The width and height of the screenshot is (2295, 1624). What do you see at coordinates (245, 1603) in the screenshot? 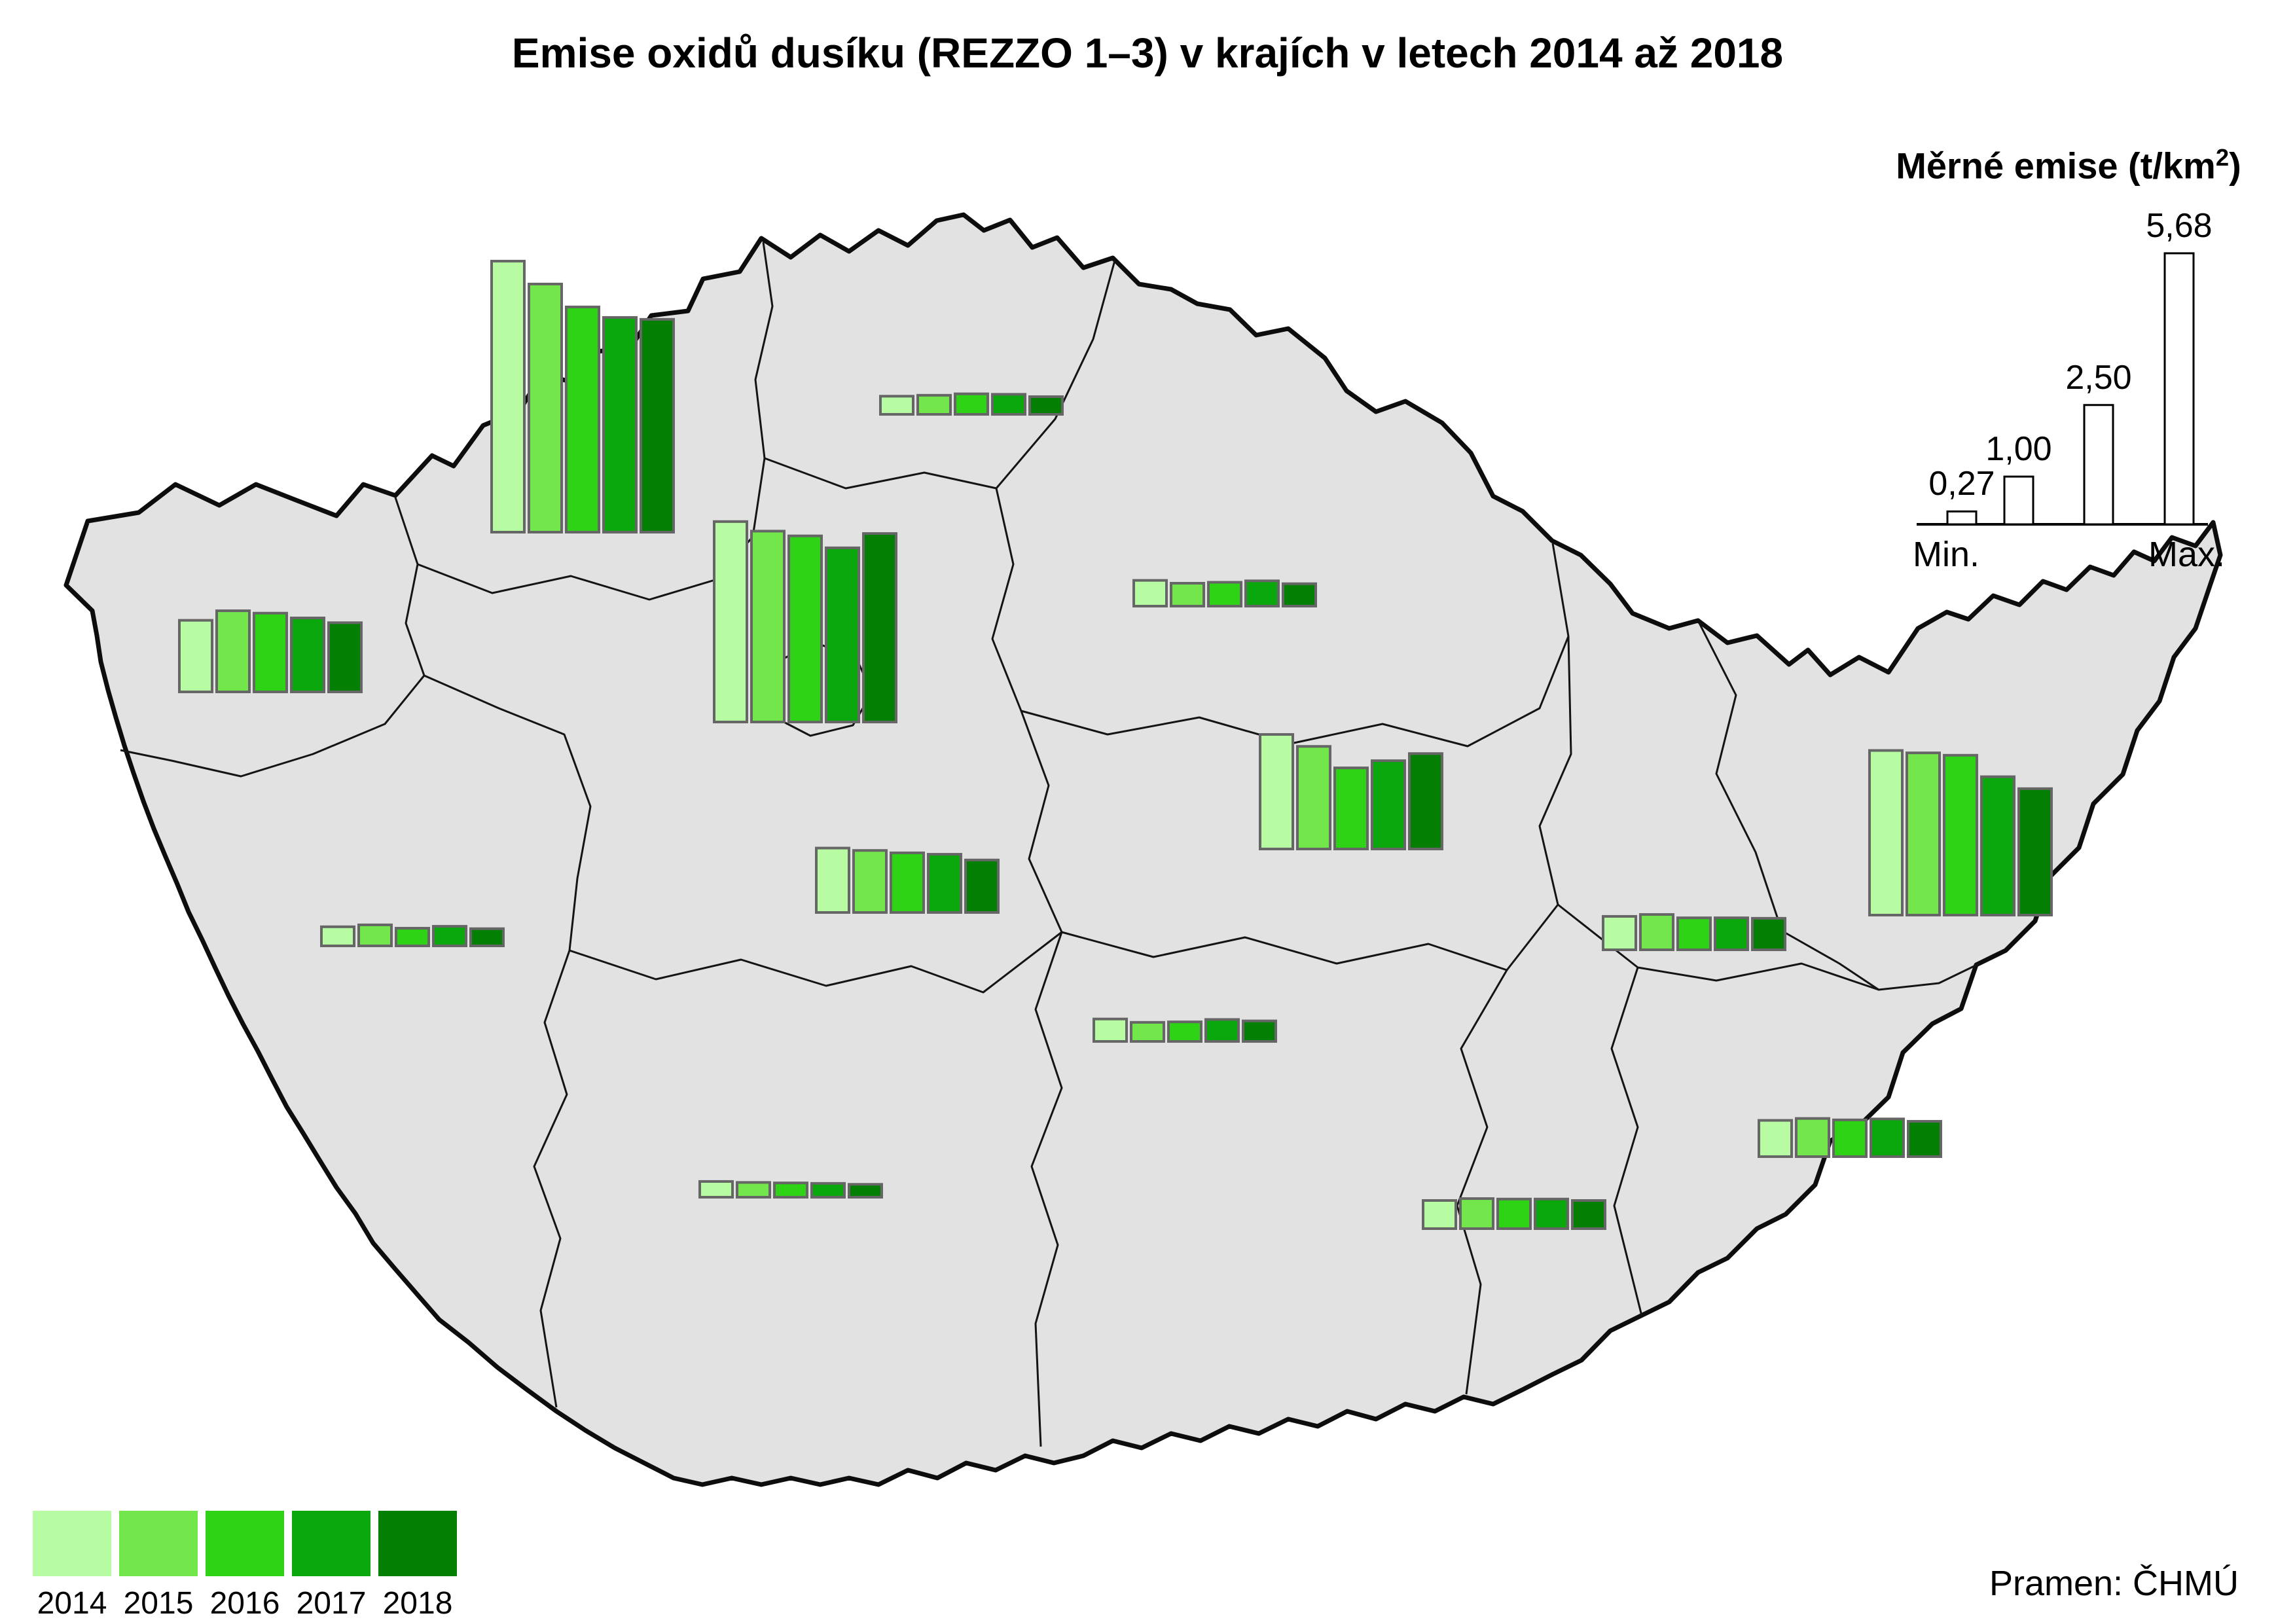
I see `year-label: 2016` at bounding box center [245, 1603].